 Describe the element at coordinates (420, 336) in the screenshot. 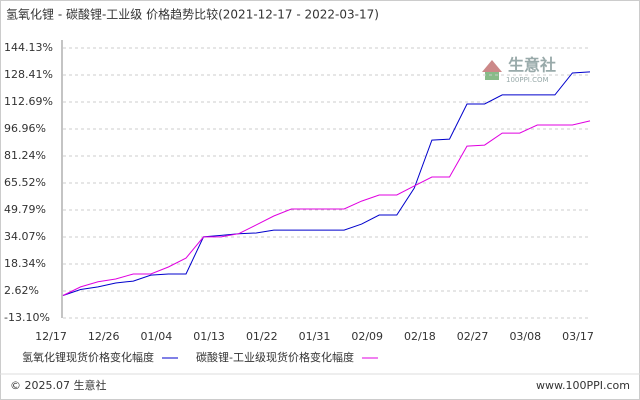

I see `x-tick-label: 02/18` at that location.